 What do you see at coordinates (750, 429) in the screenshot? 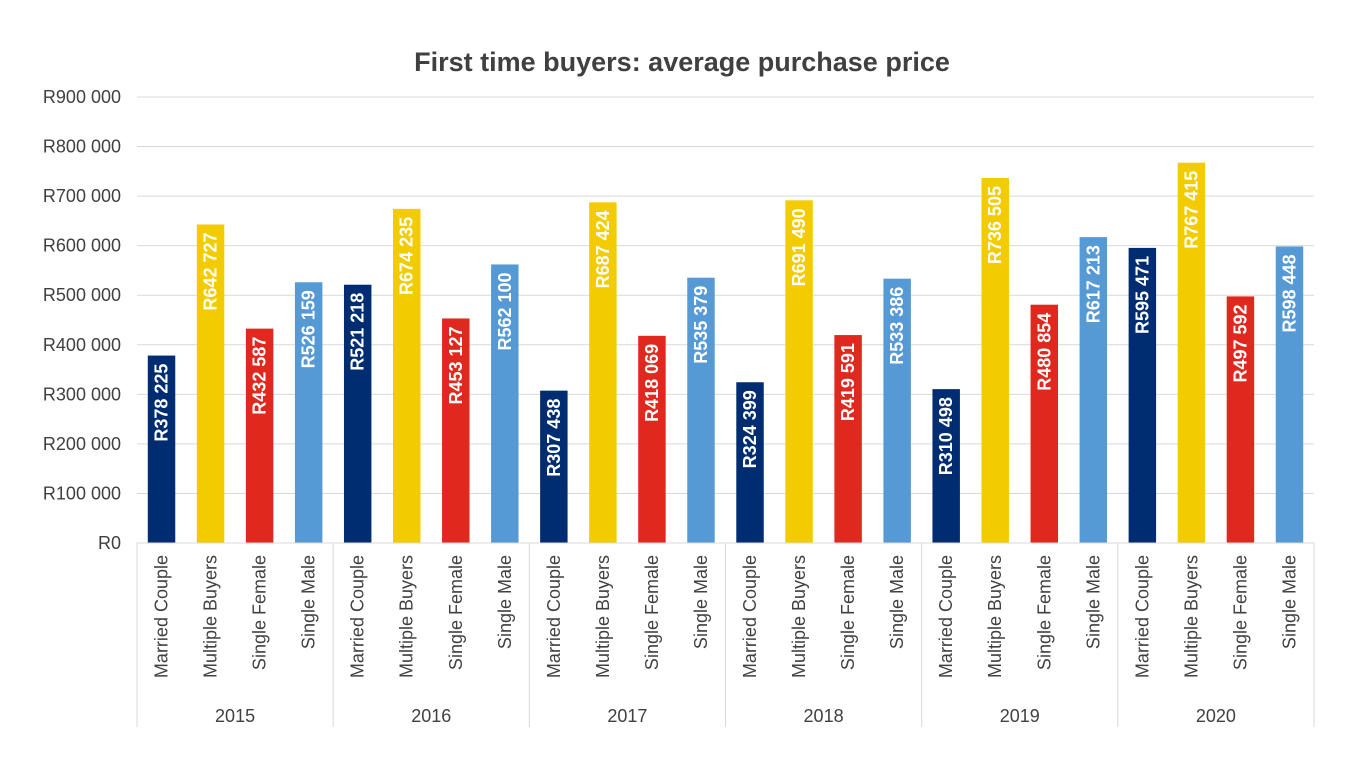
I see `data-label: R324 399` at bounding box center [750, 429].